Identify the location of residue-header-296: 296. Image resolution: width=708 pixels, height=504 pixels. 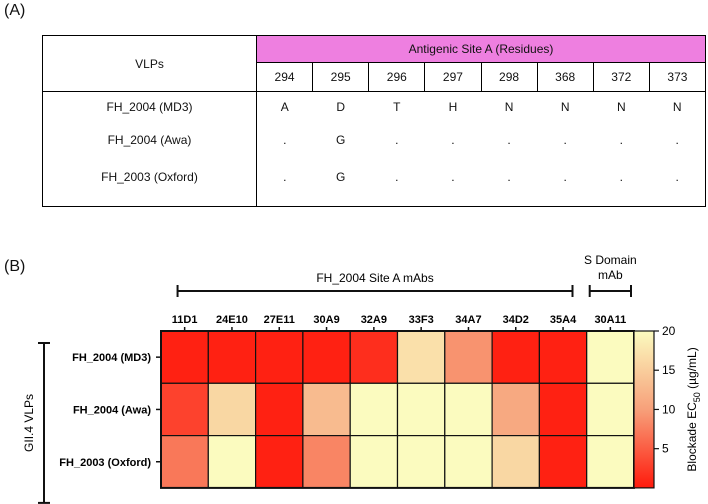
(397, 77).